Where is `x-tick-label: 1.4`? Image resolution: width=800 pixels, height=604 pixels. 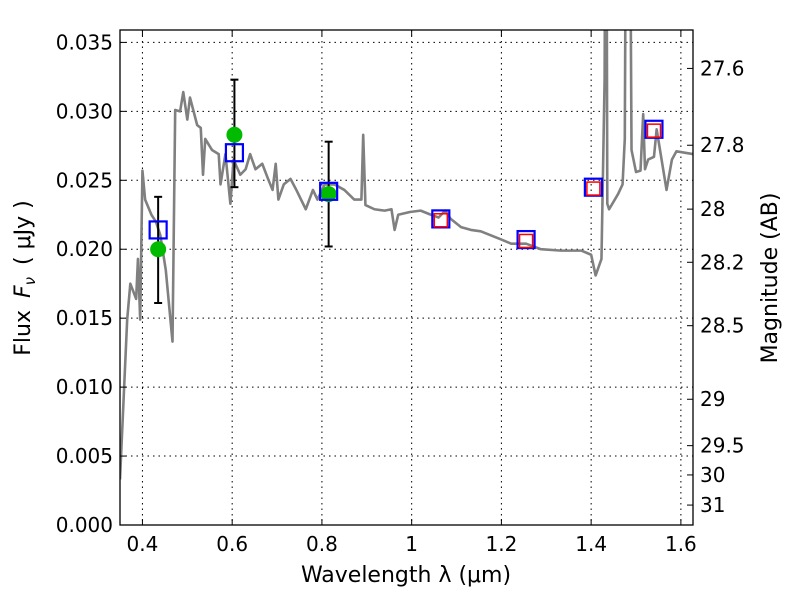
x-tick-label: 1.4 is located at coordinates (591, 544).